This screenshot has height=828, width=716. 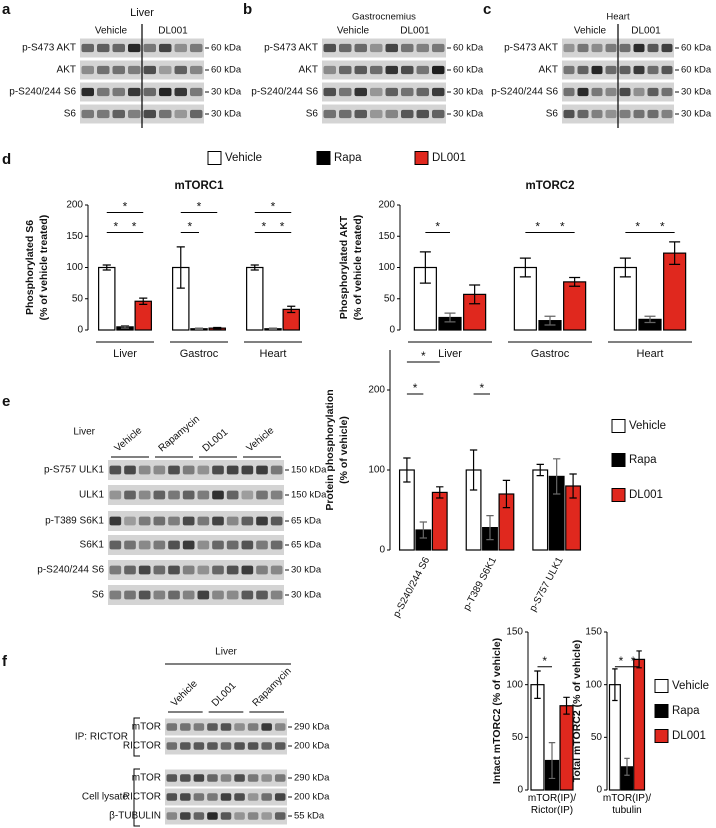 What do you see at coordinates (312, 746) in the screenshot?
I see `size-label: 200 kDa` at bounding box center [312, 746].